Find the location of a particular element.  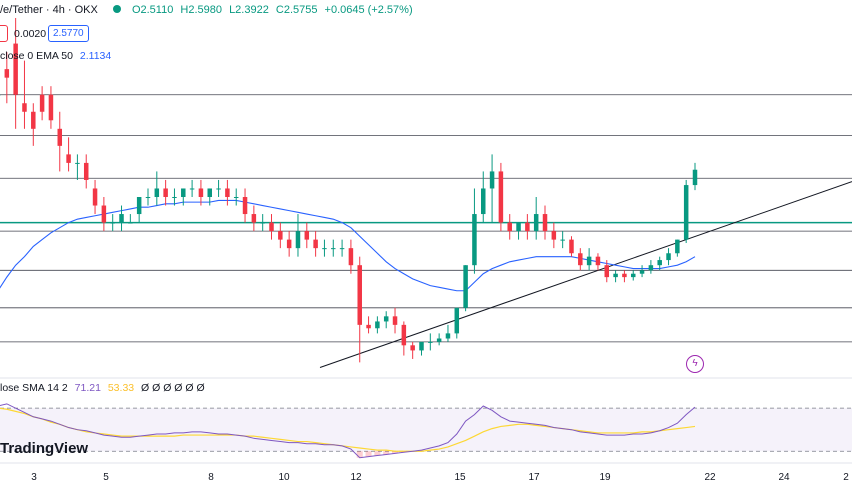

rsi-legend-extras: Ø Ø Ø Ø Ø Ø is located at coordinates (173, 388).